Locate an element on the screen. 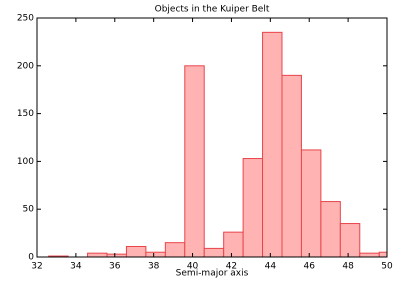 This screenshot has width=401, height=281. y-tick-label: 100 is located at coordinates (25, 162).